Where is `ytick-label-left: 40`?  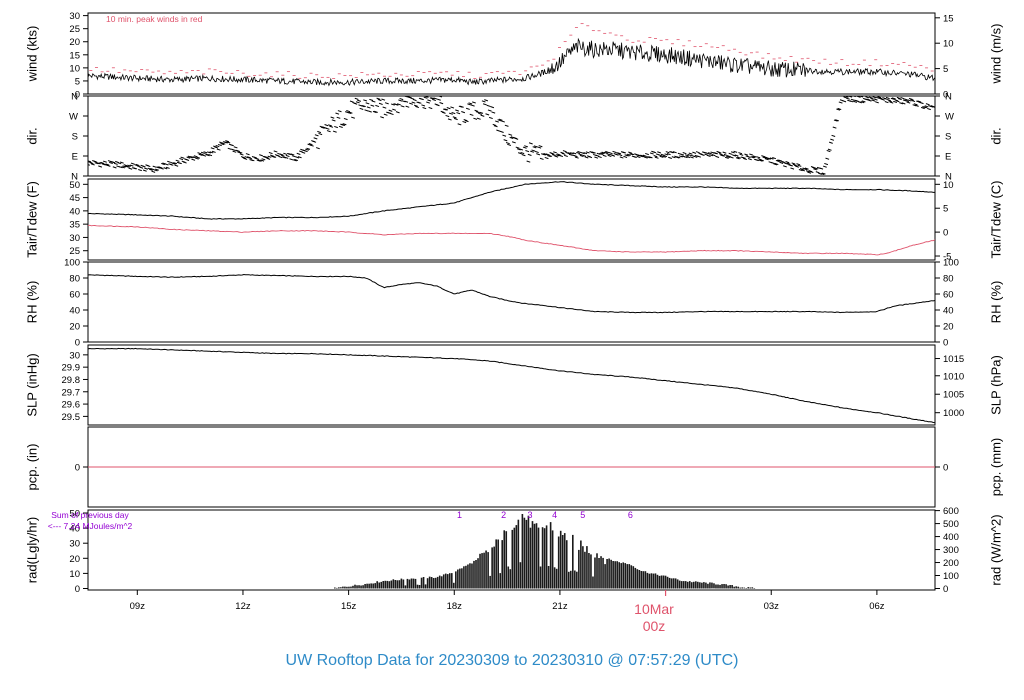 ytick-label-left: 40 is located at coordinates (74, 529).